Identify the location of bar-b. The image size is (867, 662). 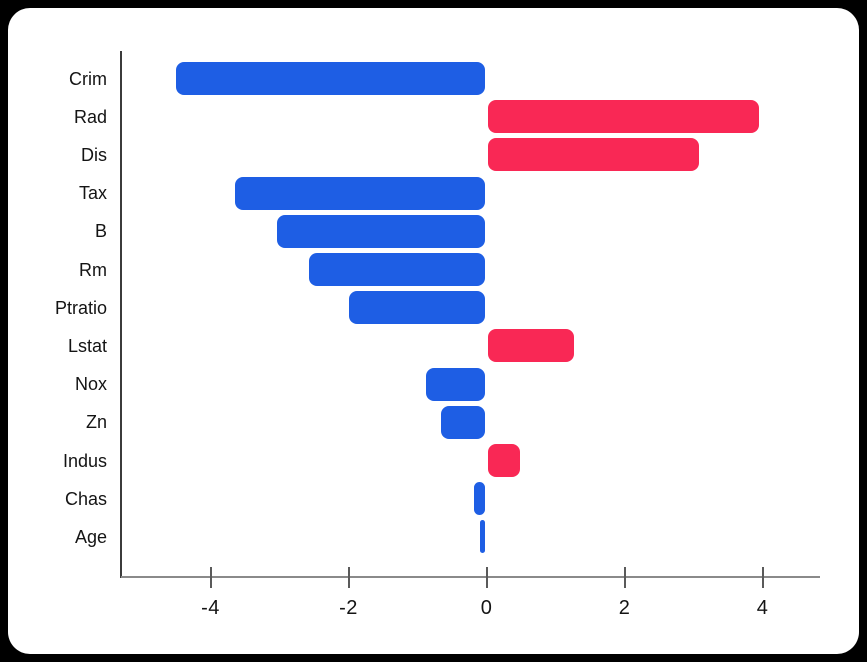
(381, 231).